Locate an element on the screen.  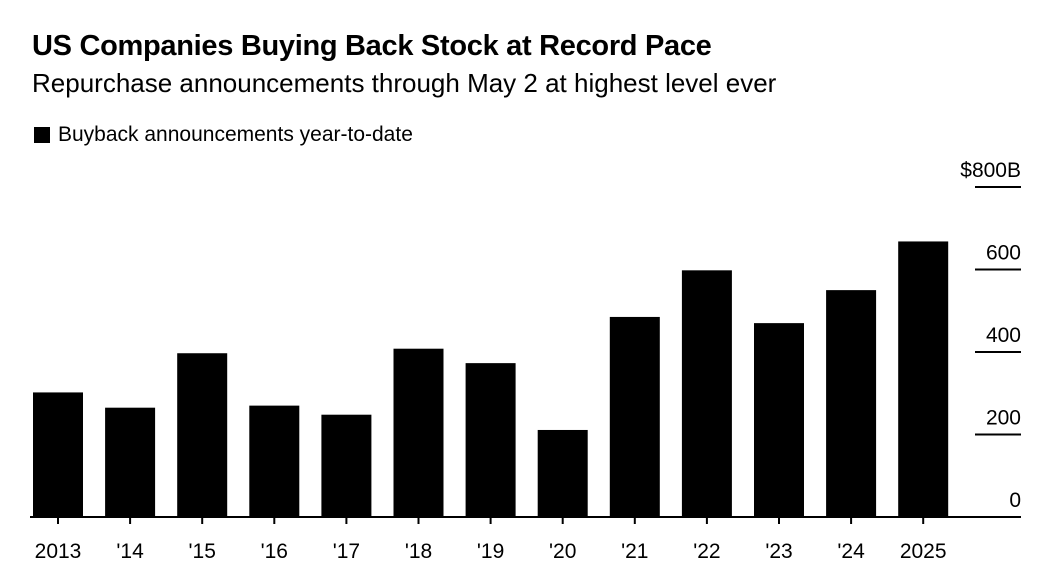
x-tick-label: '21 is located at coordinates (634, 551).